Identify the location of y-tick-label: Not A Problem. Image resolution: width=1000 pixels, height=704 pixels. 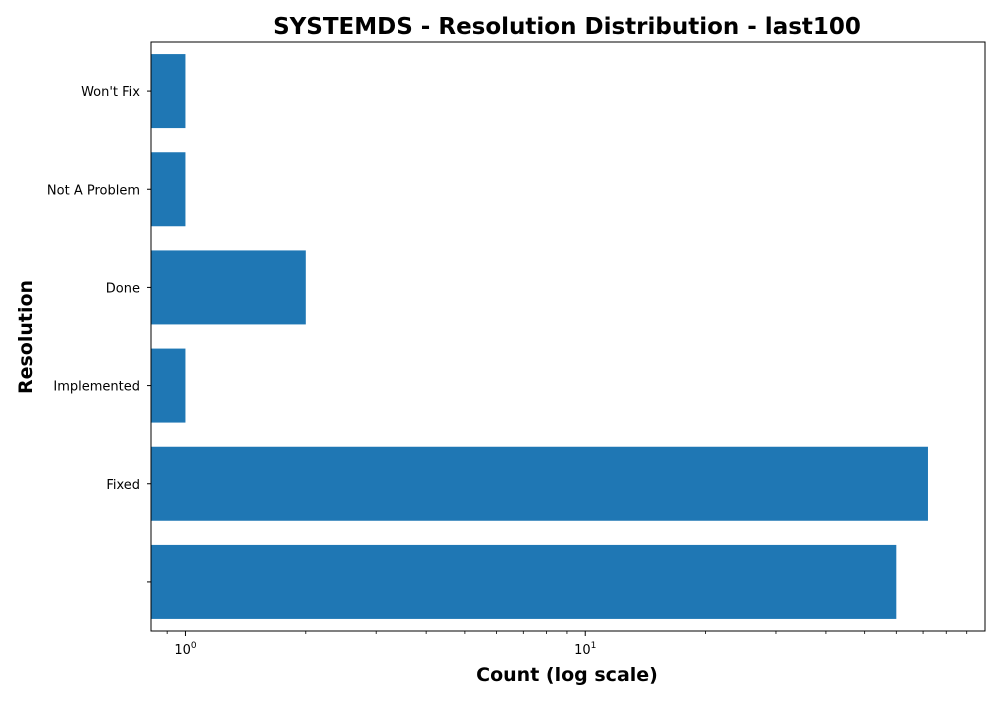
(93, 190).